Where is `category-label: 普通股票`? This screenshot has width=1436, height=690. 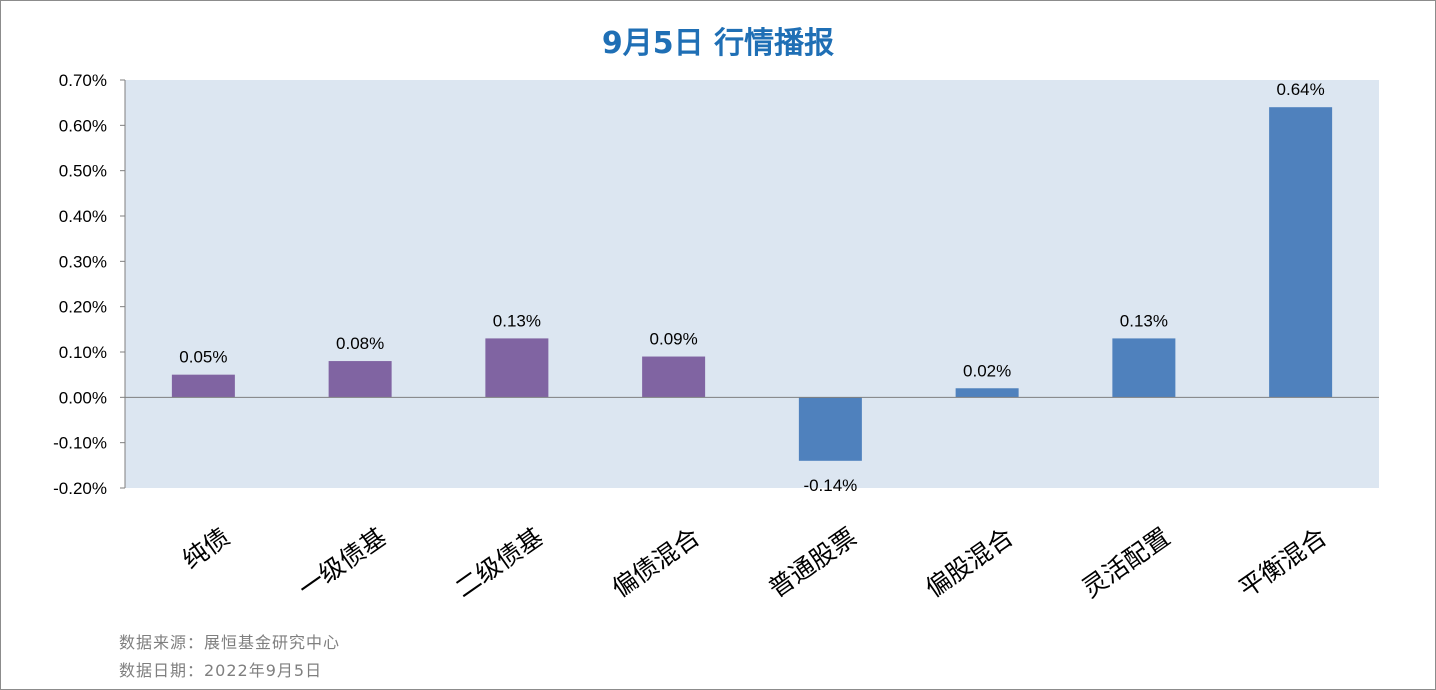
category-label: 普通股票 is located at coordinates (812, 562).